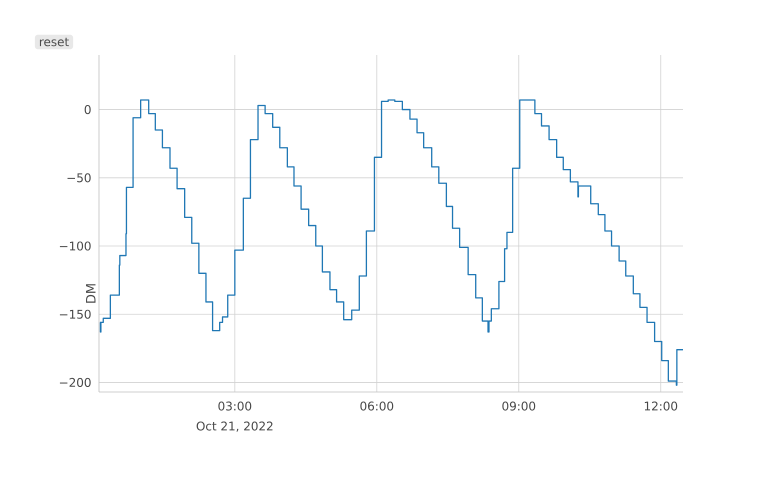  Describe the element at coordinates (75, 246) in the screenshot. I see `y-tick-label: −100` at that location.